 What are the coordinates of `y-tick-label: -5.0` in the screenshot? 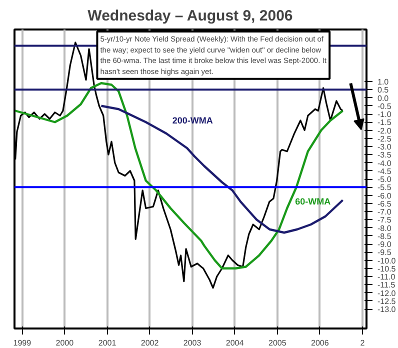 It's located at (385, 179).